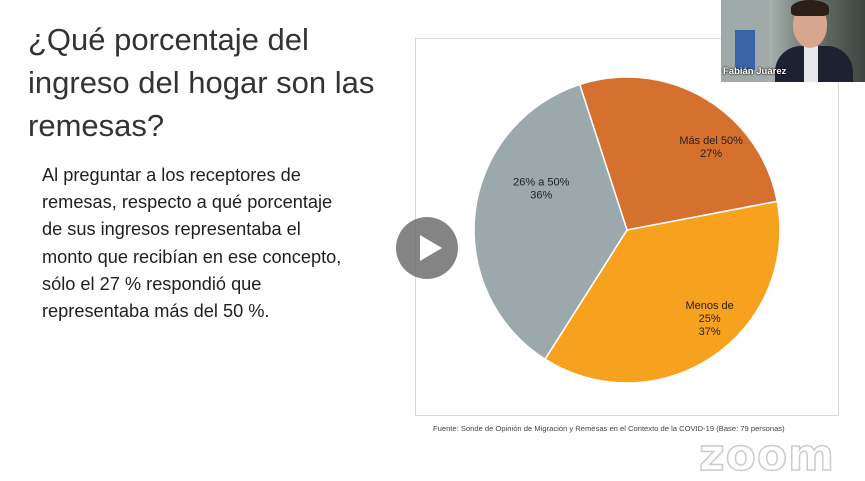  I want to click on video-background-flag, so click(745, 50).